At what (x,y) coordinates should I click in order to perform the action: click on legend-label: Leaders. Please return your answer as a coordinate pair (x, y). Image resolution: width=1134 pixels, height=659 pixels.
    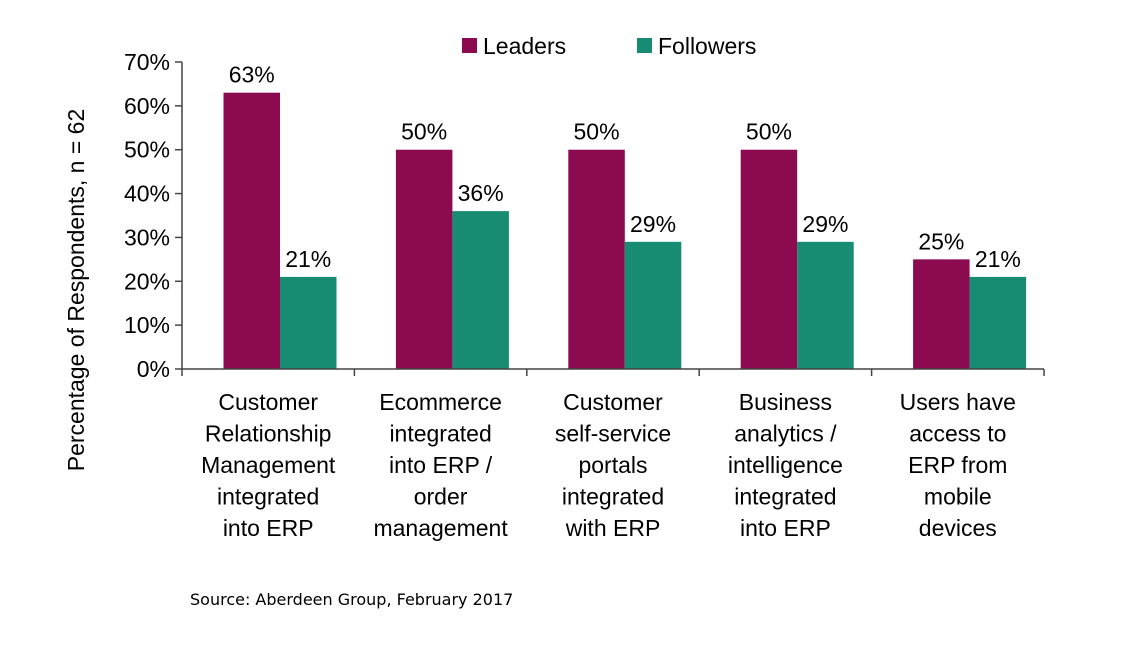
    Looking at the image, I should click on (524, 46).